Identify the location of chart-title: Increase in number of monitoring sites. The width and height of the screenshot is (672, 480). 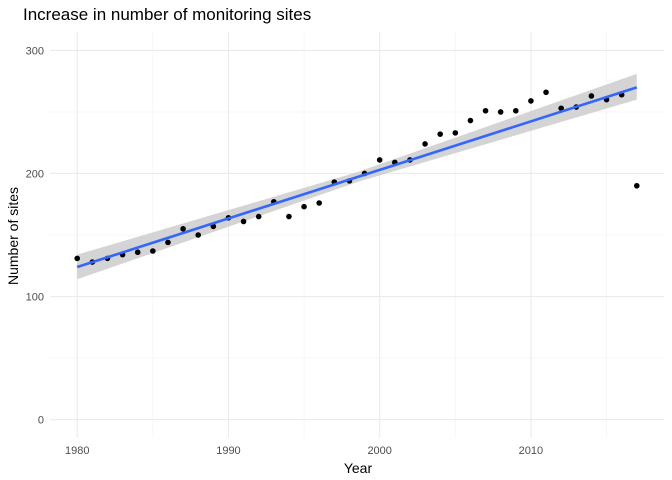
(167, 14).